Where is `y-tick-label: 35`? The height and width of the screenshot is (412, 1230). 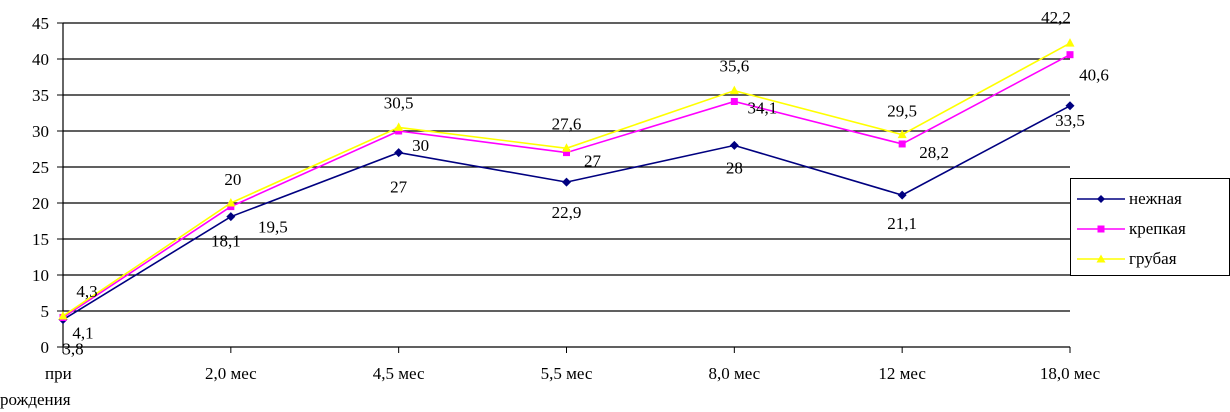
y-tick-label: 35 is located at coordinates (40, 95).